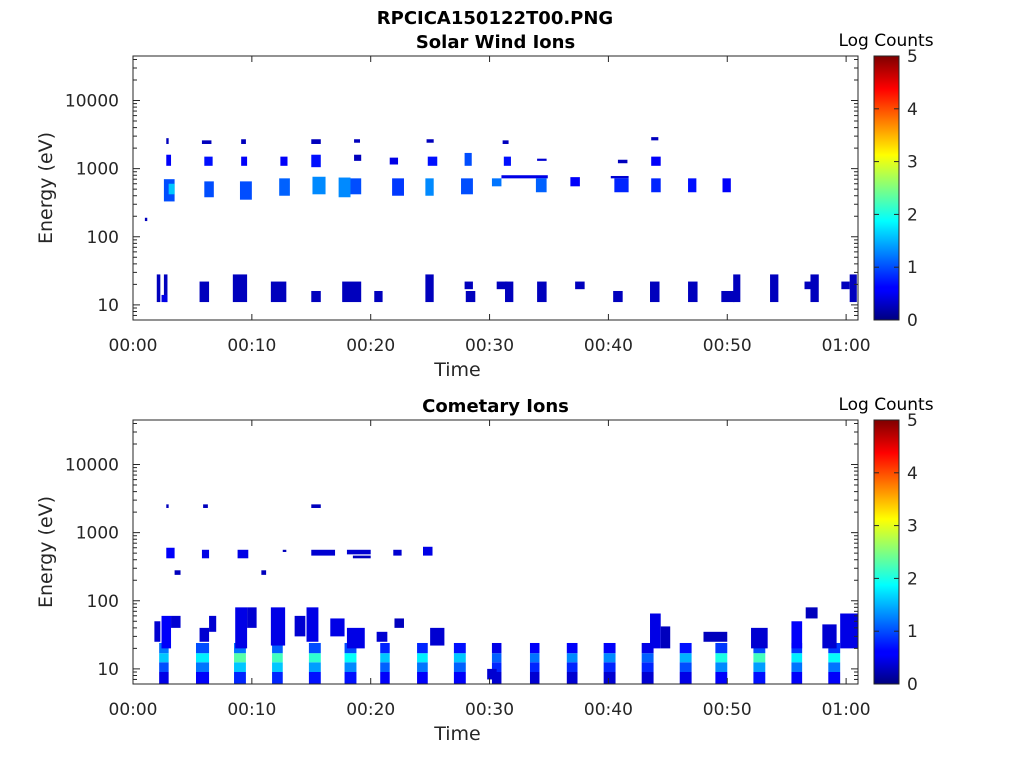 The image size is (1024, 768). I want to click on x-tick-label: 01:00, so click(846, 346).